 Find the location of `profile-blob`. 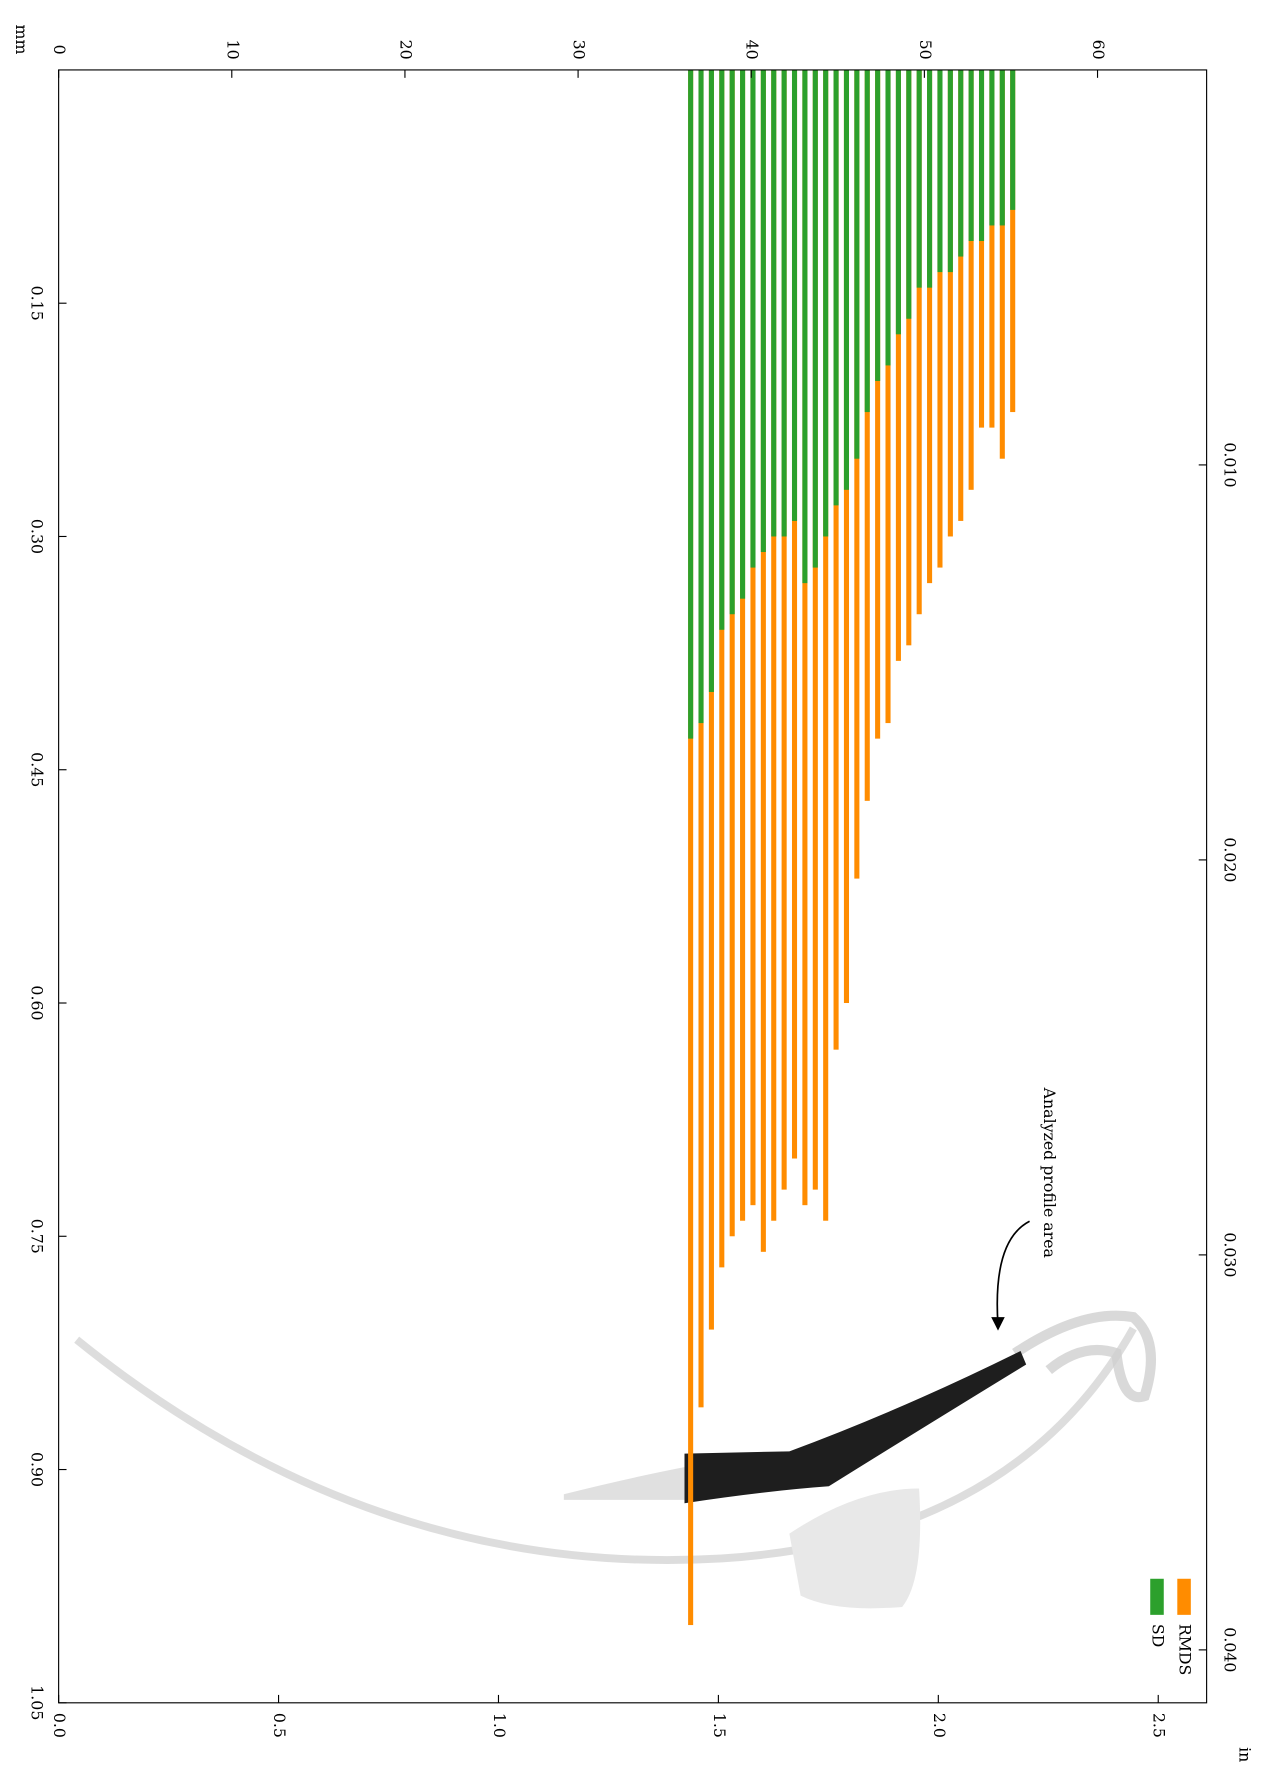

profile-blob is located at coordinates (855, 1548).